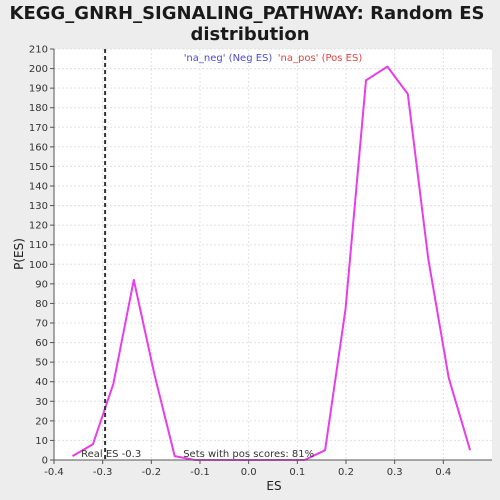 The width and height of the screenshot is (500, 500). Describe the element at coordinates (19, 254) in the screenshot. I see `y-axis-label: P(ES)` at that location.